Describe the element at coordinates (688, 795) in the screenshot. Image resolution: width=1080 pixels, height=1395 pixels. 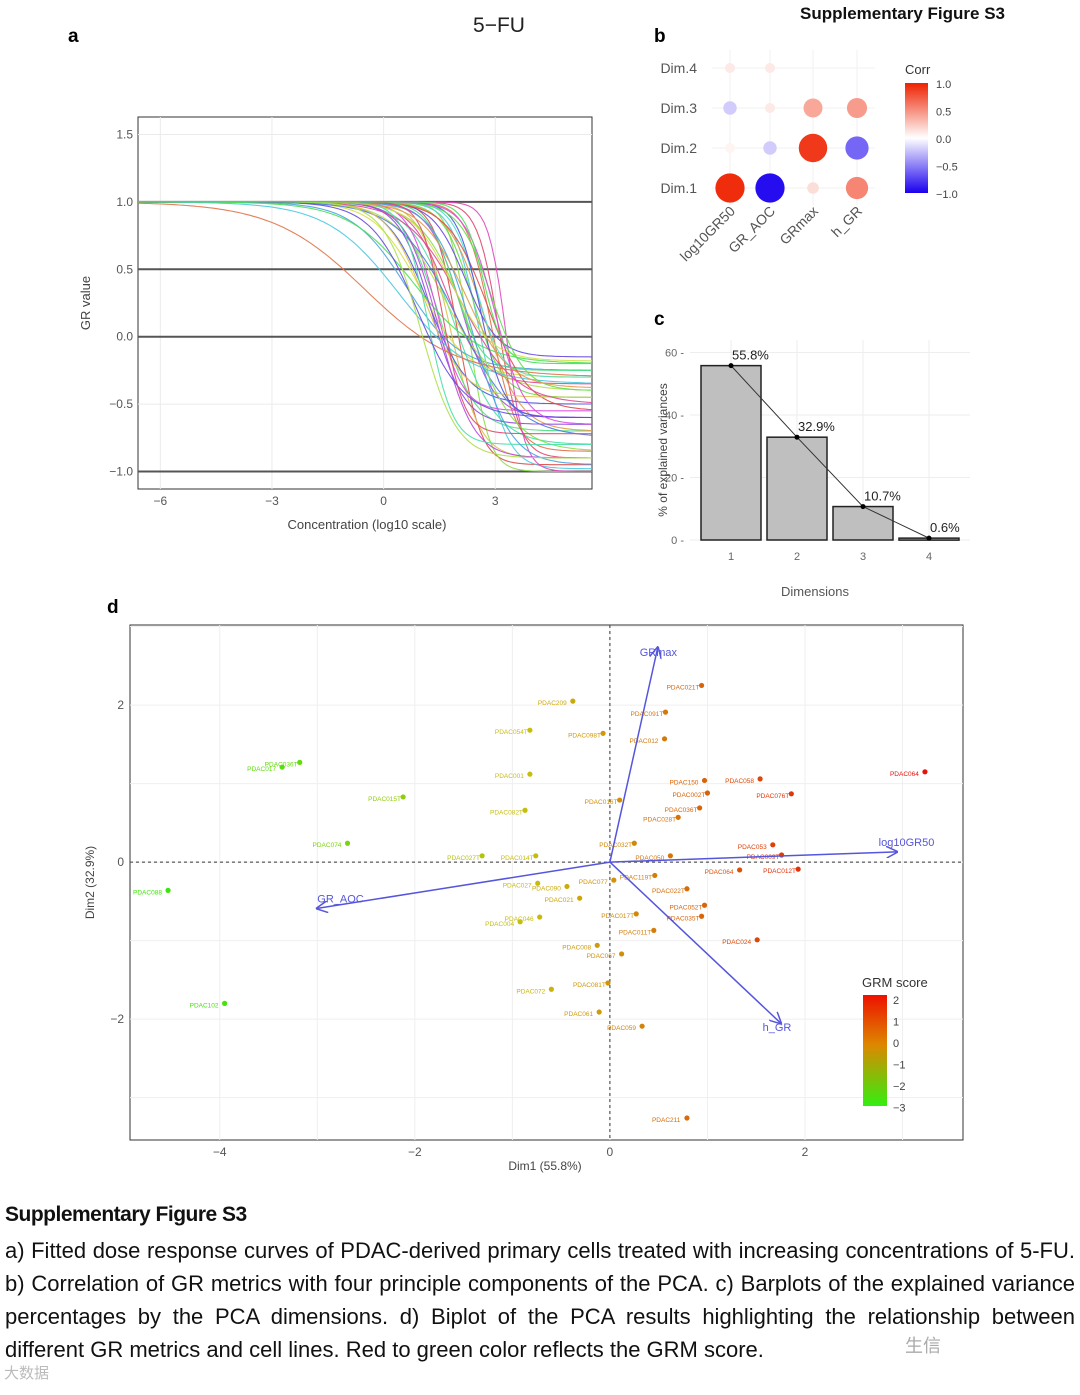
I see `chart-d-point-label: PDAC002T` at that location.